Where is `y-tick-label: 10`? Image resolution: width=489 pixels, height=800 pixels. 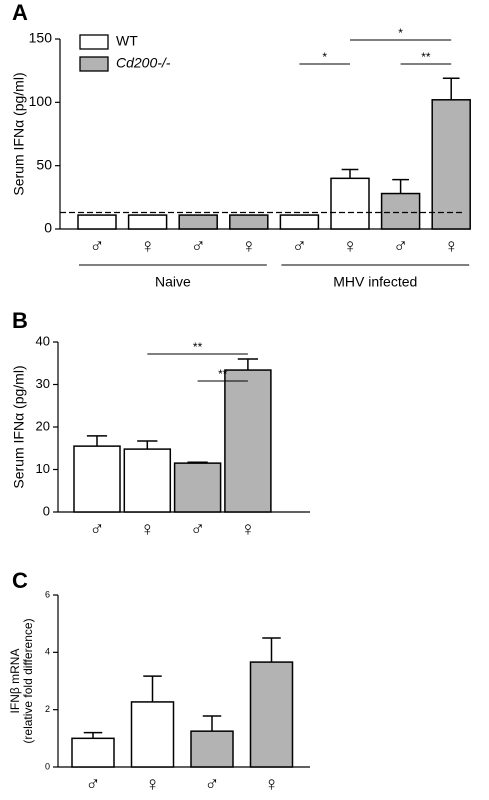 y-tick-label: 10 is located at coordinates (43, 468).